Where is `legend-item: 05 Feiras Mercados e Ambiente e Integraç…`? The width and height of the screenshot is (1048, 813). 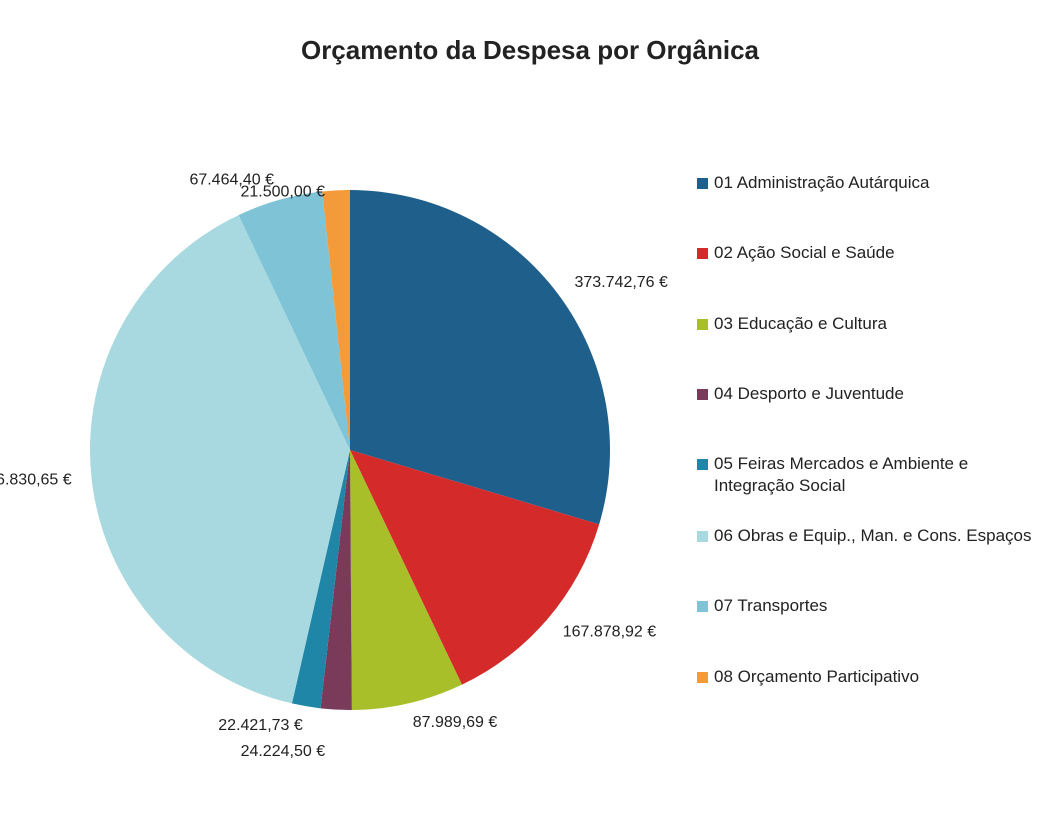 legend-item: 05 Feiras Mercados e Ambiente e Integraç… is located at coordinates (869, 475).